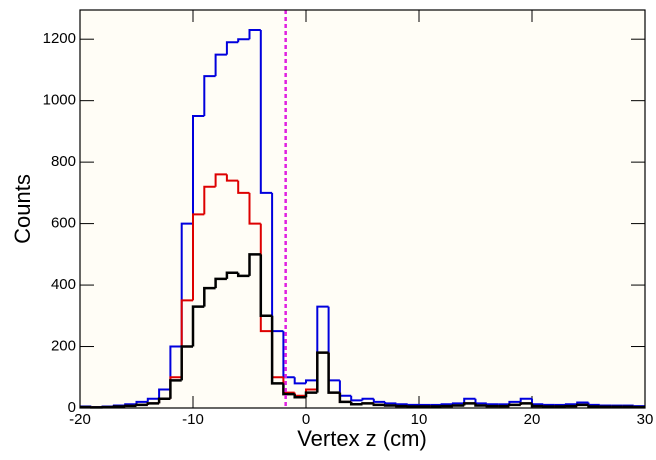 This screenshot has height=460, width=656. Describe the element at coordinates (63, 223) in the screenshot. I see `y-tick-label: 600` at that location.